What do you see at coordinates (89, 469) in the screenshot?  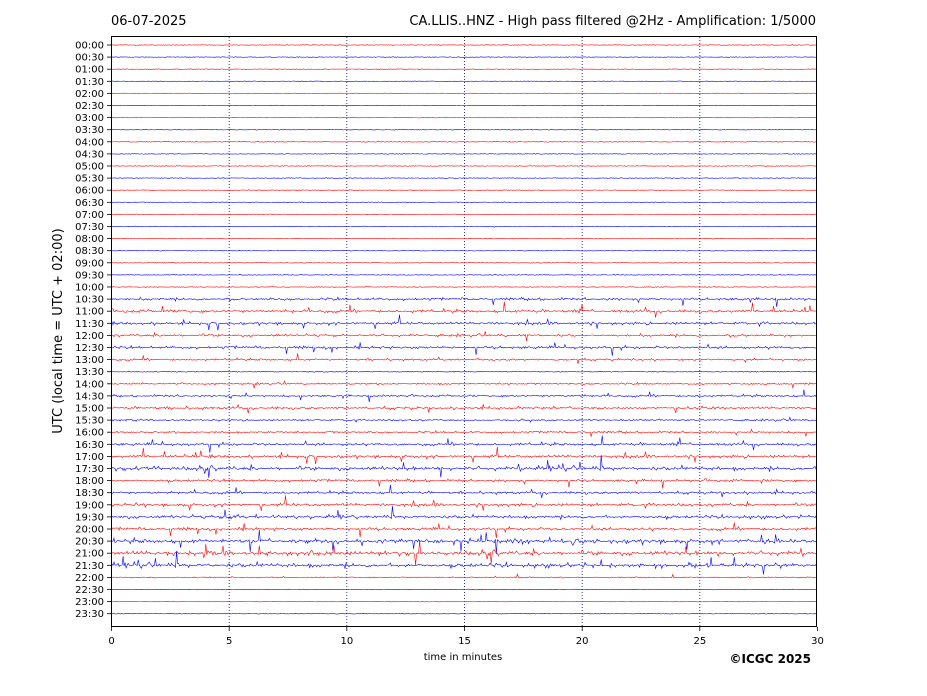 I see `row-label-1730: 17:30` at bounding box center [89, 469].